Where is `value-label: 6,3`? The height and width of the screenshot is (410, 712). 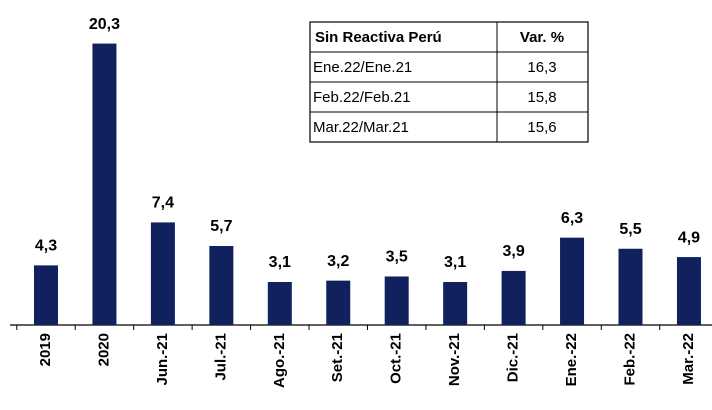 value-label: 6,3 is located at coordinates (572, 218).